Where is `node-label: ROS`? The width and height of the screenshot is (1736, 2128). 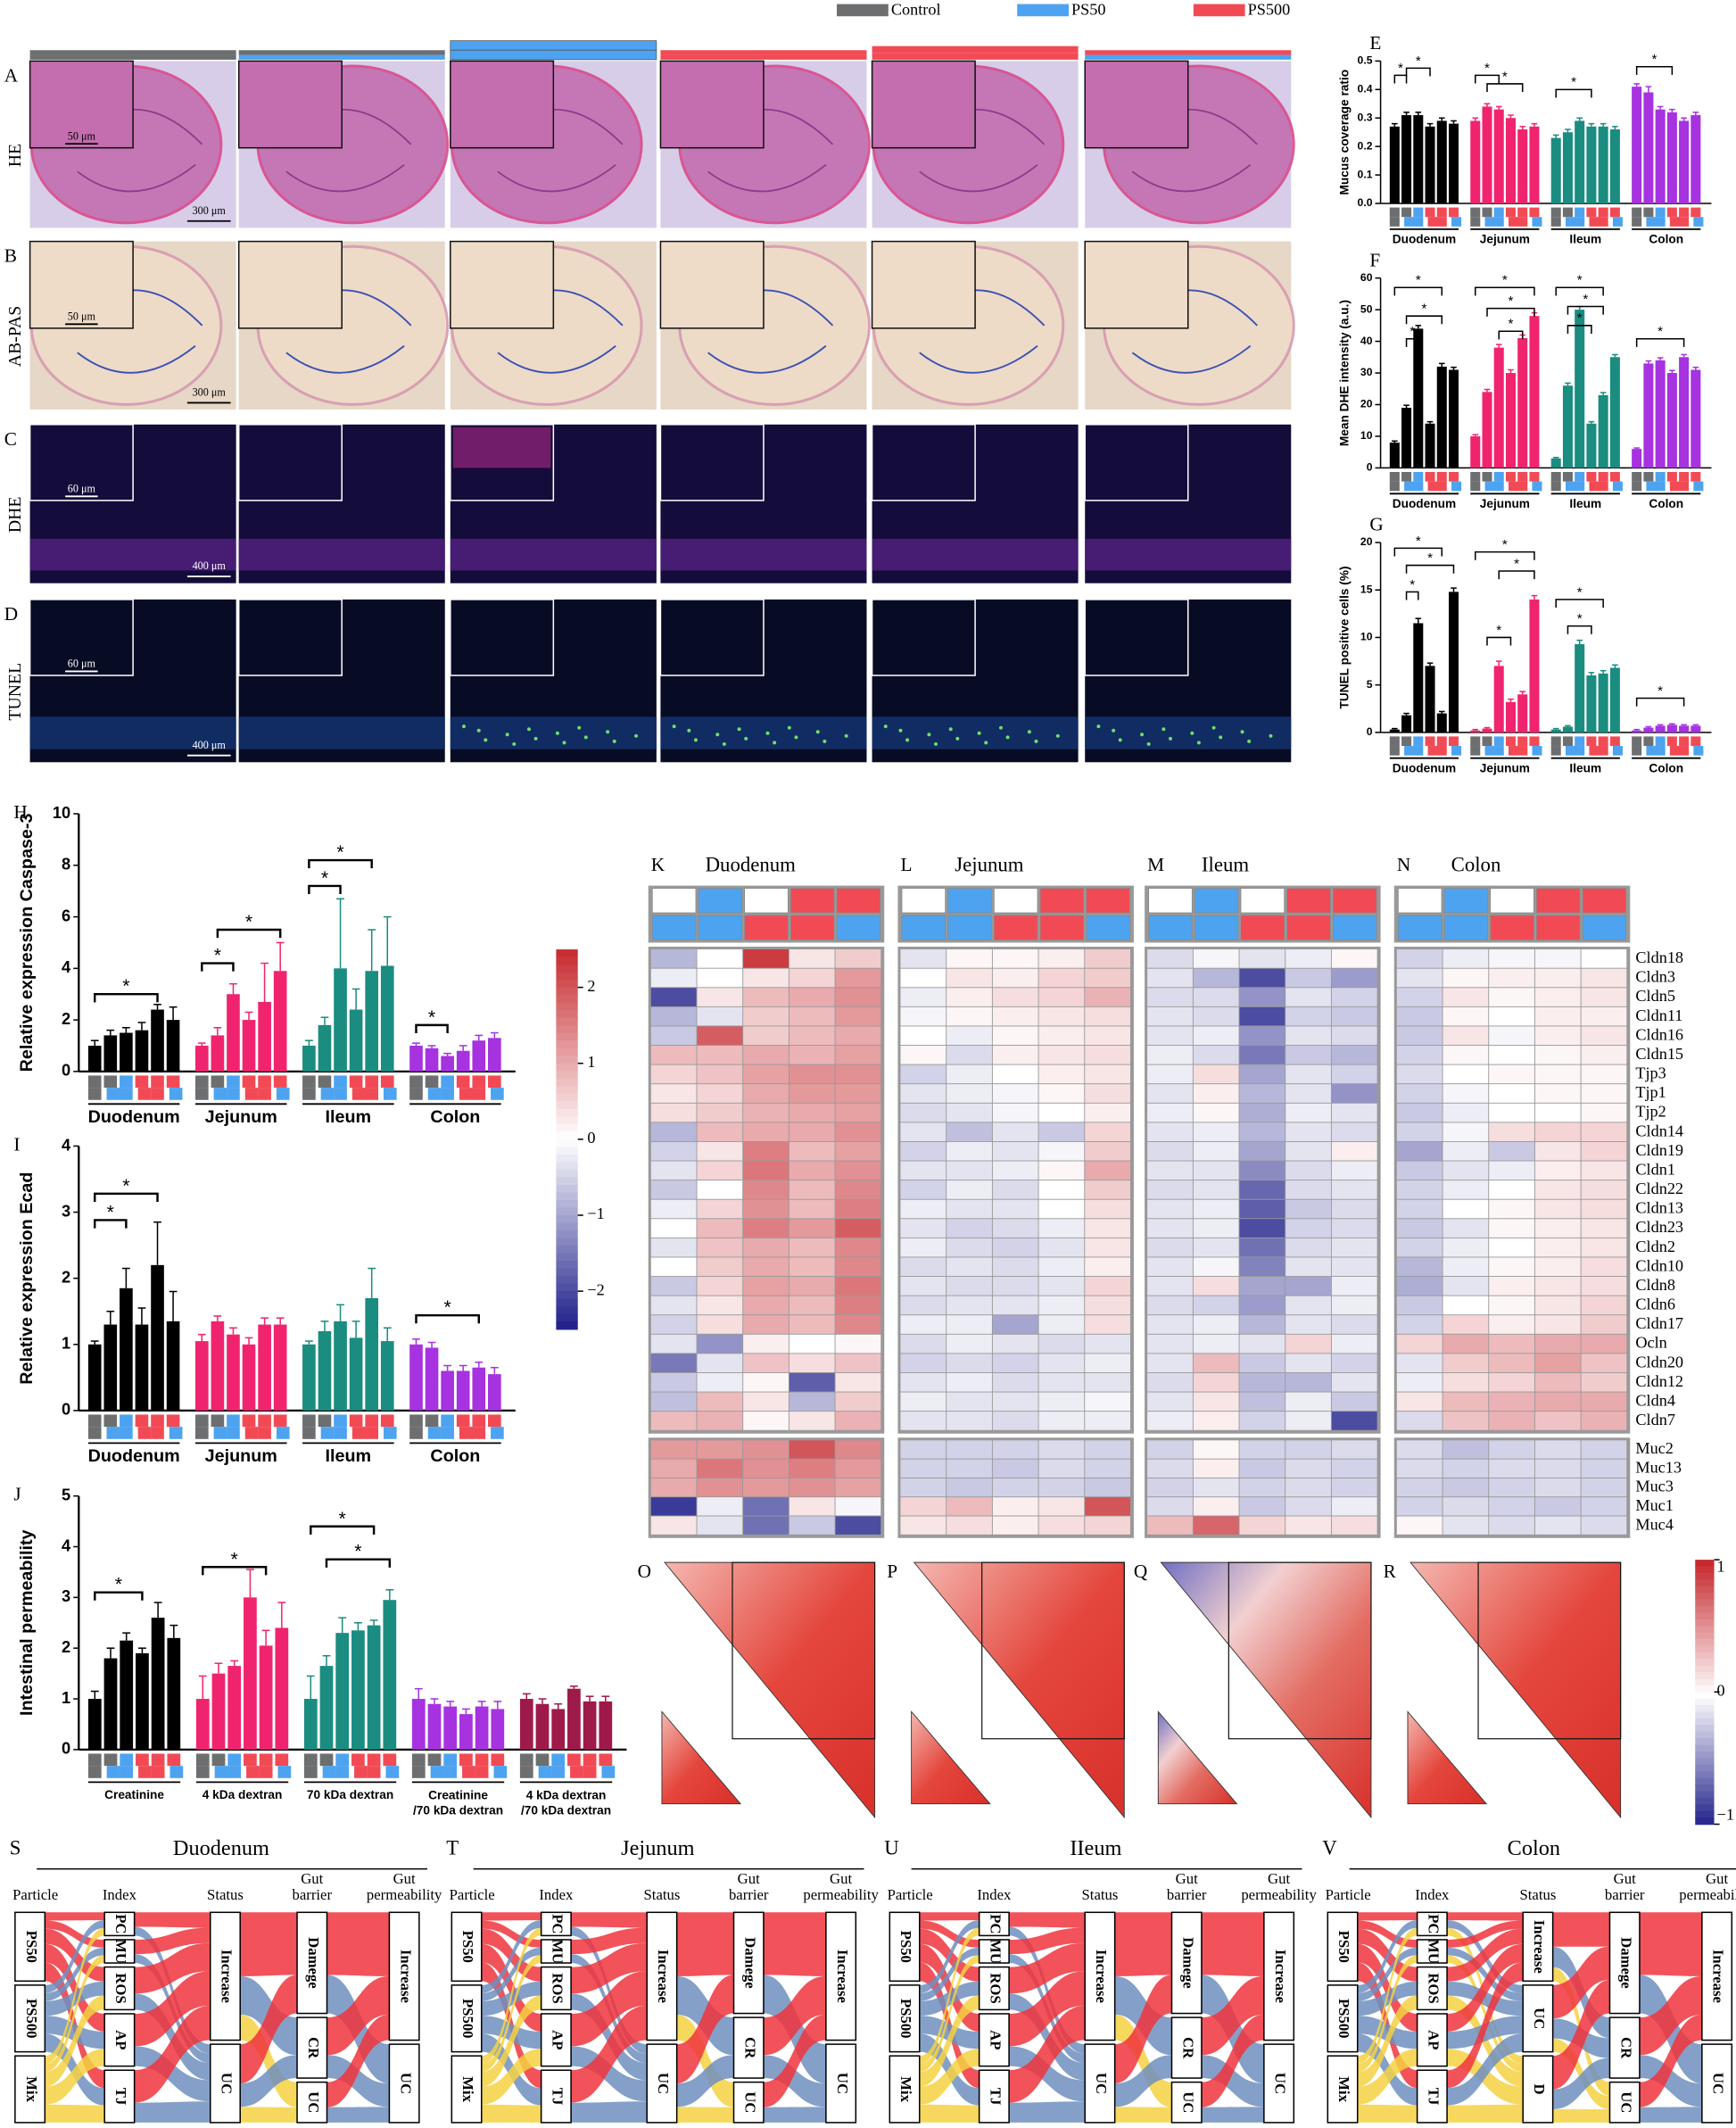
node-label: ROS is located at coordinates (1434, 1988).